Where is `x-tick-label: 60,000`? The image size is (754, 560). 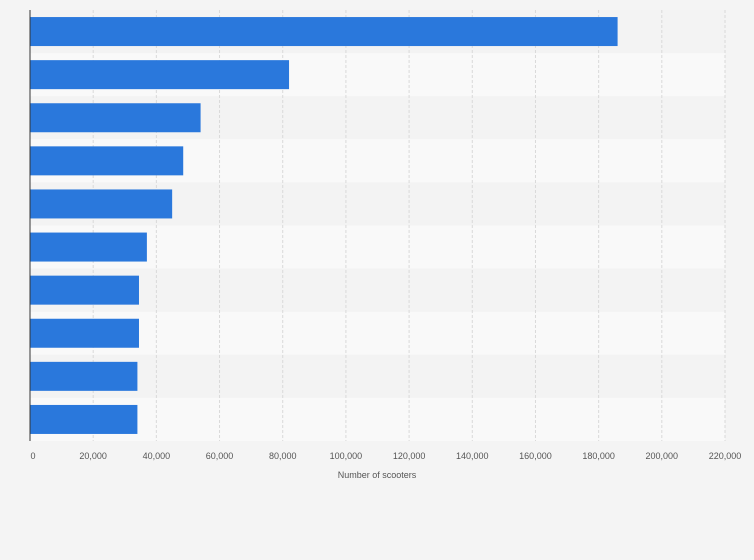 x-tick-label: 60,000 is located at coordinates (220, 456).